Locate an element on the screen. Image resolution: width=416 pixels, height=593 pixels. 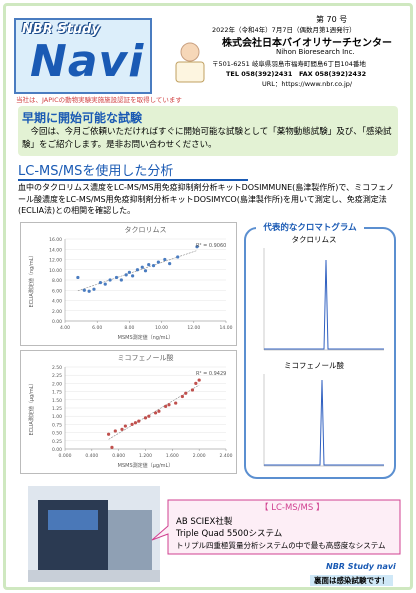
section2-title: LC-MS/MSを使用した分析 is located at coordinates (133, 170).